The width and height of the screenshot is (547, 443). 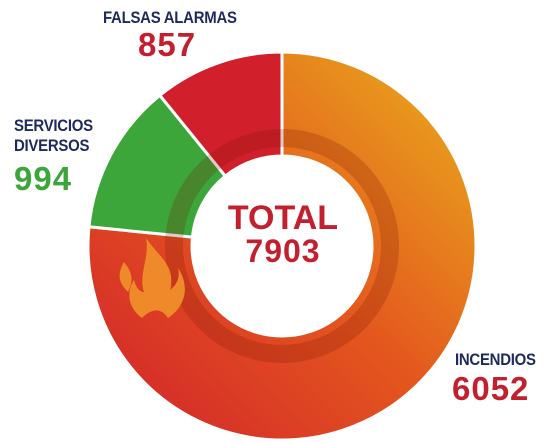 What do you see at coordinates (283, 218) in the screenshot?
I see `total-title: TOTAL` at bounding box center [283, 218].